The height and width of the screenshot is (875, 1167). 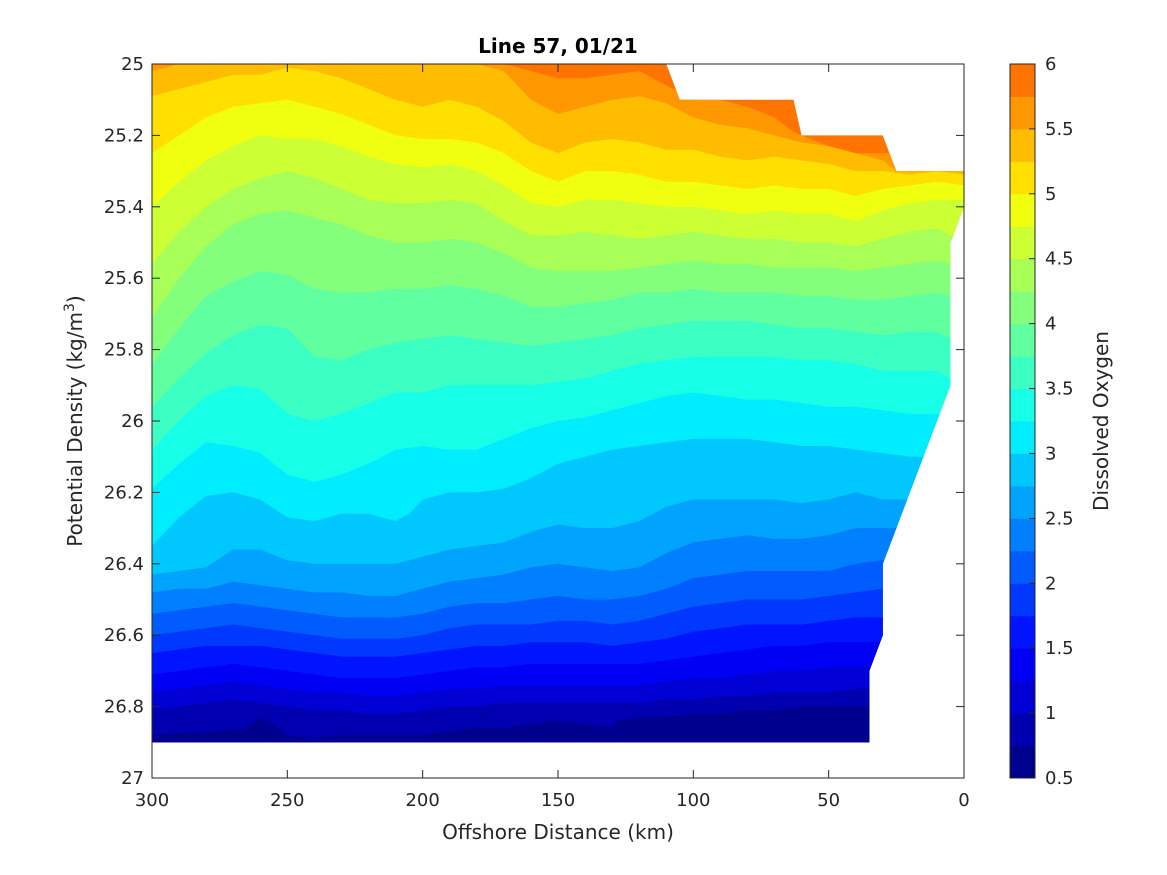 I want to click on x-tick-label: 150, so click(x=558, y=800).